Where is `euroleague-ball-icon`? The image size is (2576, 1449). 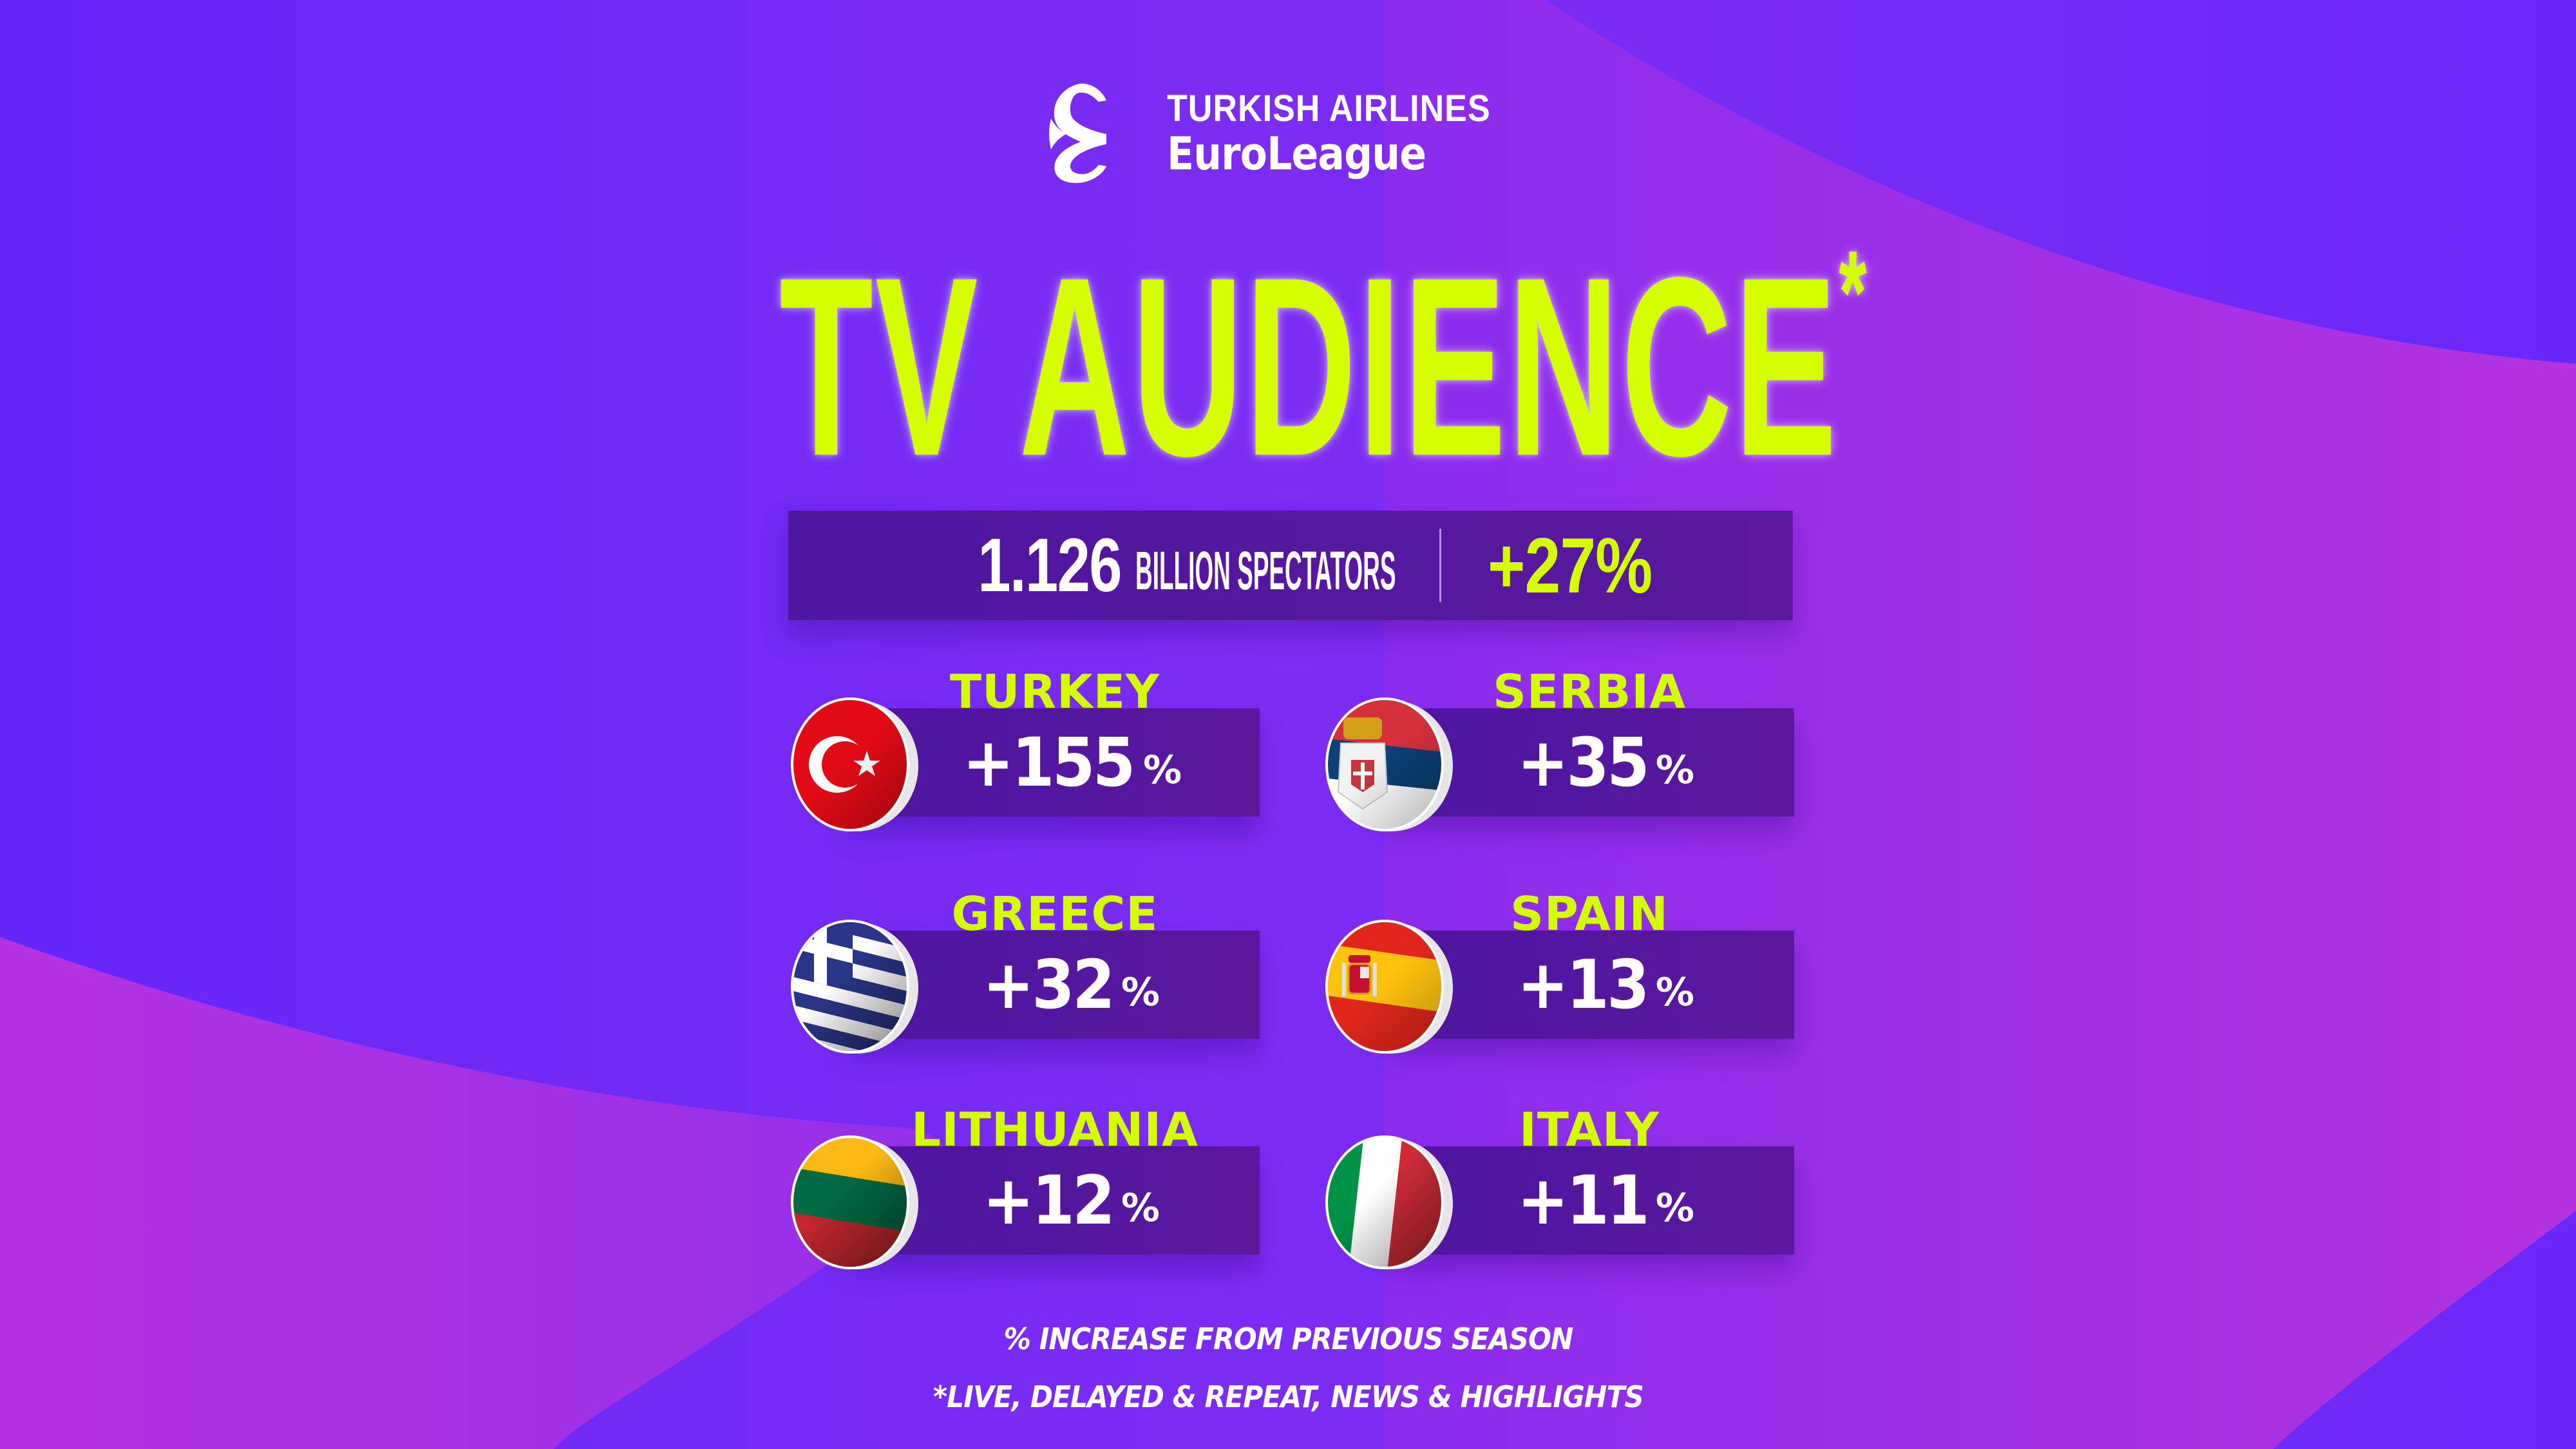 euroleague-ball-icon is located at coordinates (1077, 133).